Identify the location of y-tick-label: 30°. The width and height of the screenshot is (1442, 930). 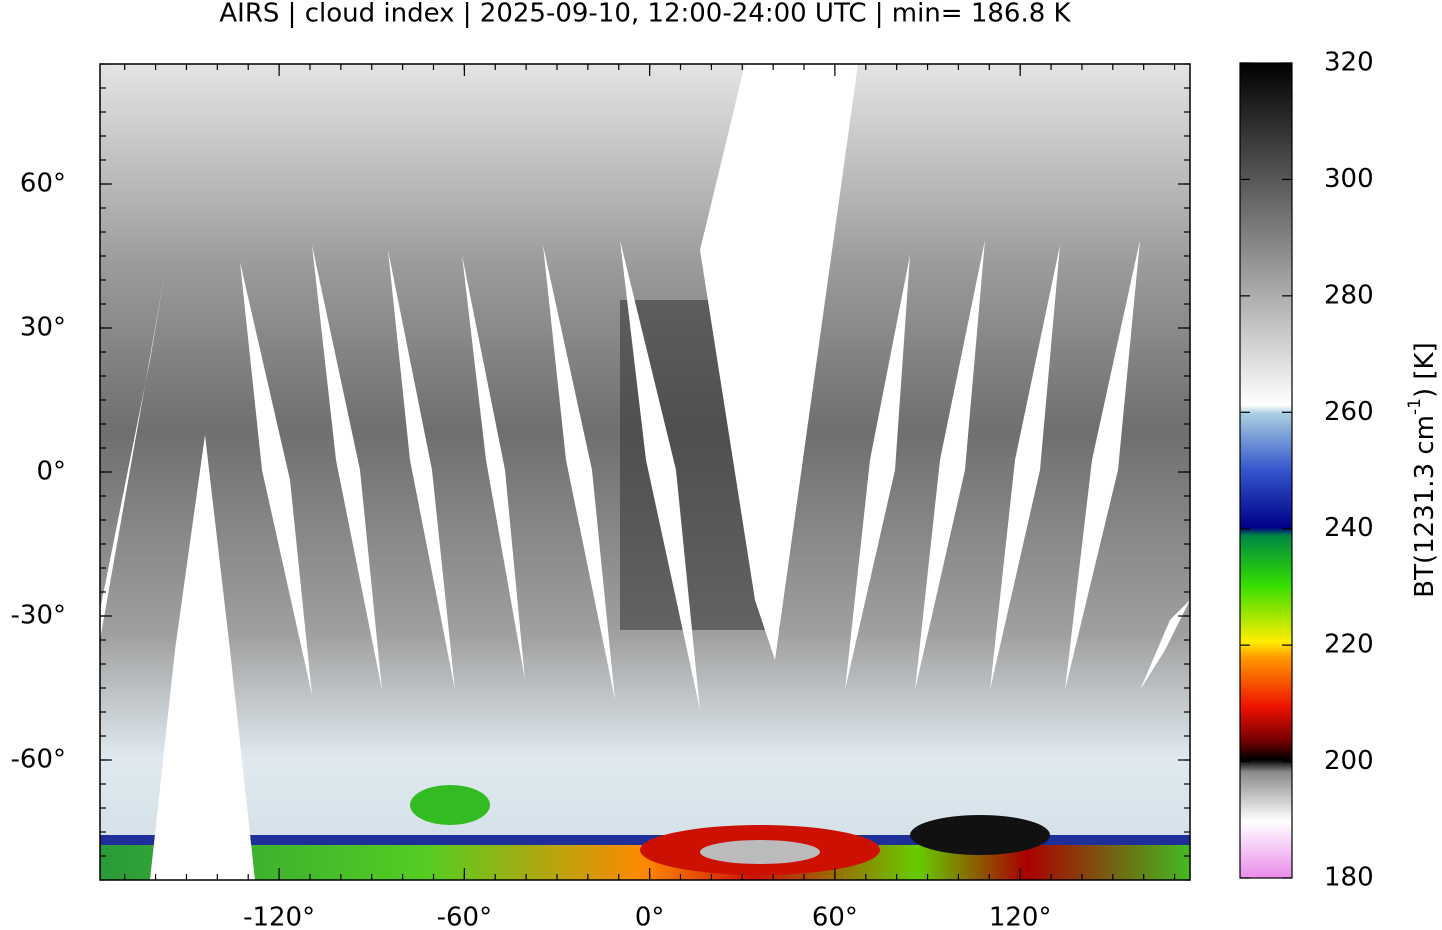
(43, 328).